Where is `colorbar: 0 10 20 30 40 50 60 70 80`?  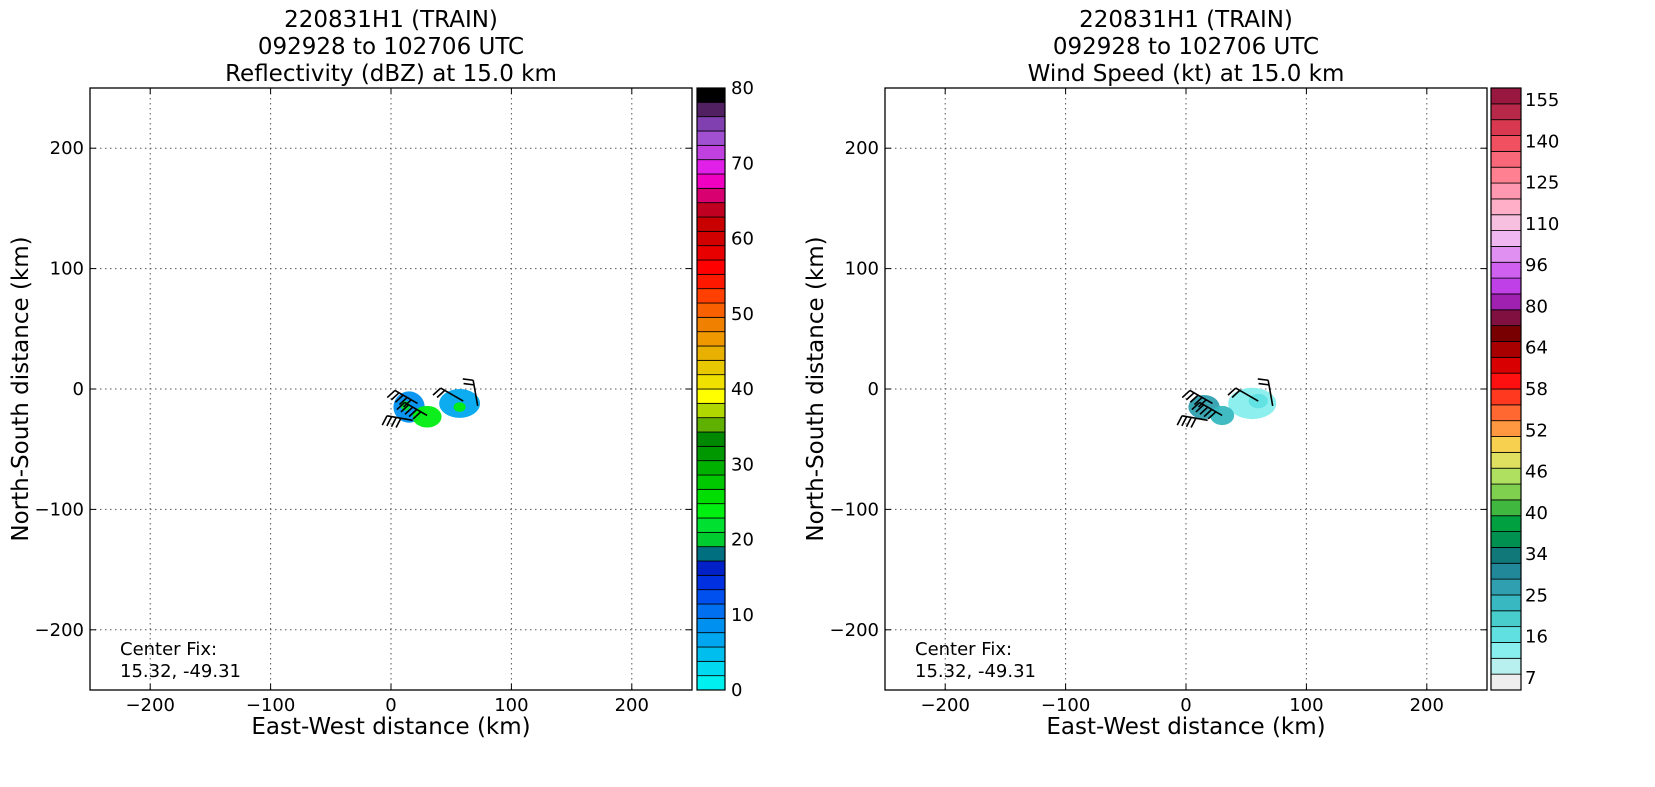
colorbar: 0 10 20 30 40 50 60 70 80 is located at coordinates (725, 389).